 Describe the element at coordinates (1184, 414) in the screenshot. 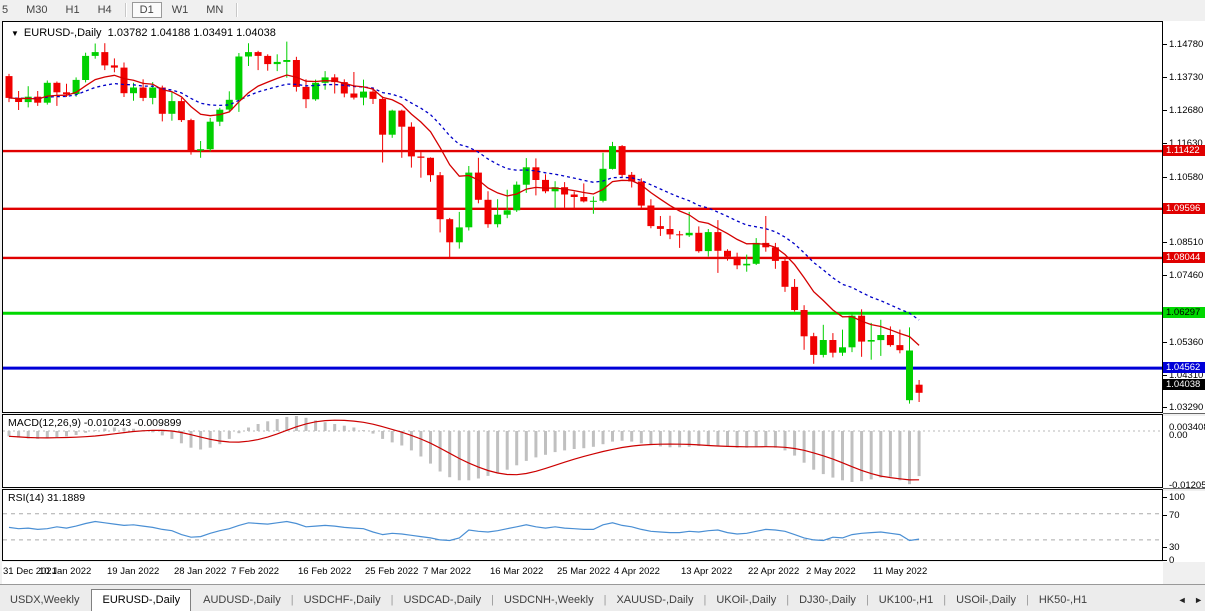

I see `axis-separator` at that location.